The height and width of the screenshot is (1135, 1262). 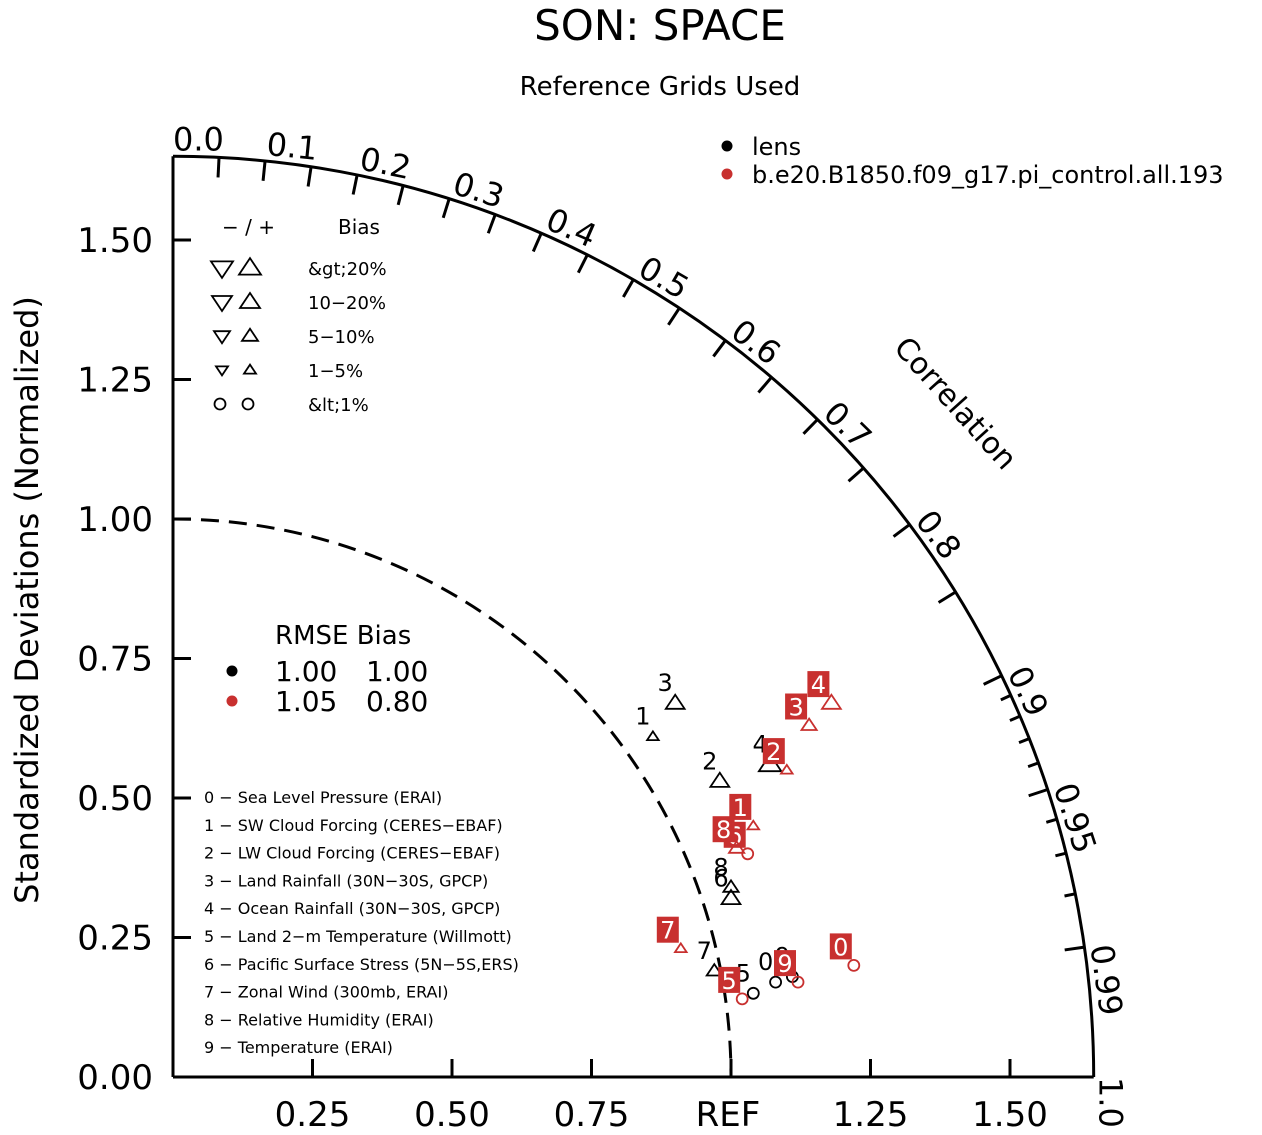 I want to click on summary-bias-value: 0.80, so click(x=397, y=701).